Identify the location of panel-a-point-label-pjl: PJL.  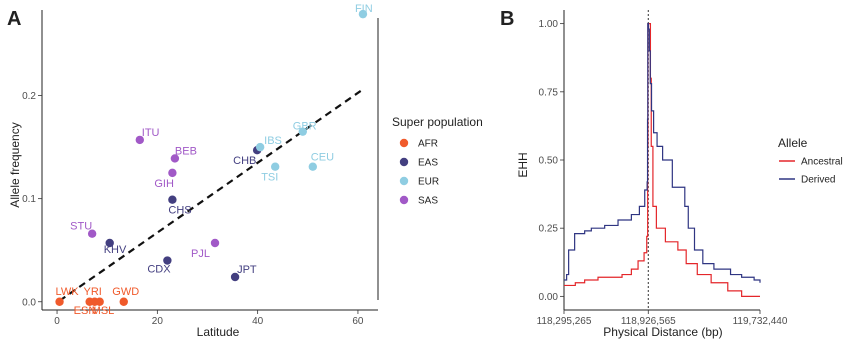
(200, 254).